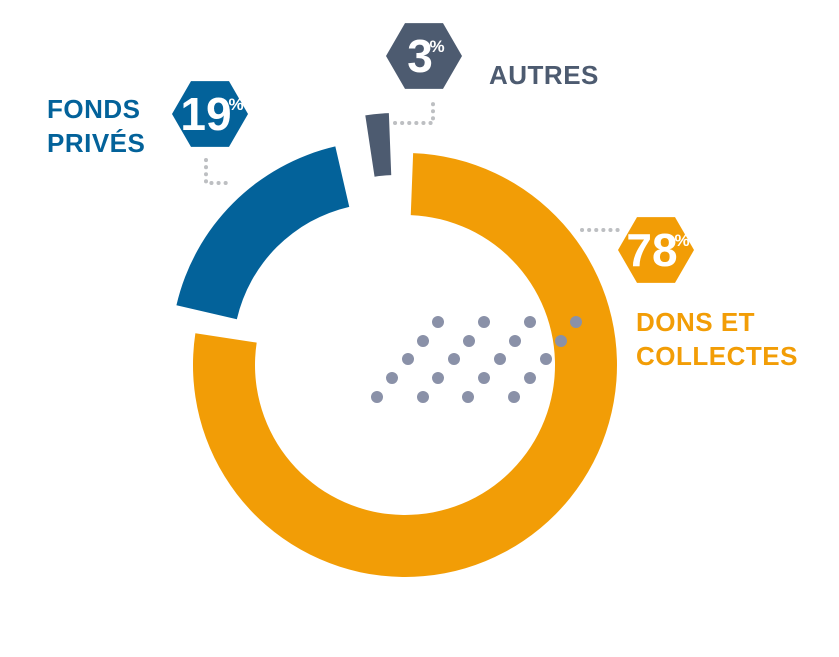 The image size is (839, 657). What do you see at coordinates (94, 109) in the screenshot?
I see `label-fonds-line1: FONDS` at bounding box center [94, 109].